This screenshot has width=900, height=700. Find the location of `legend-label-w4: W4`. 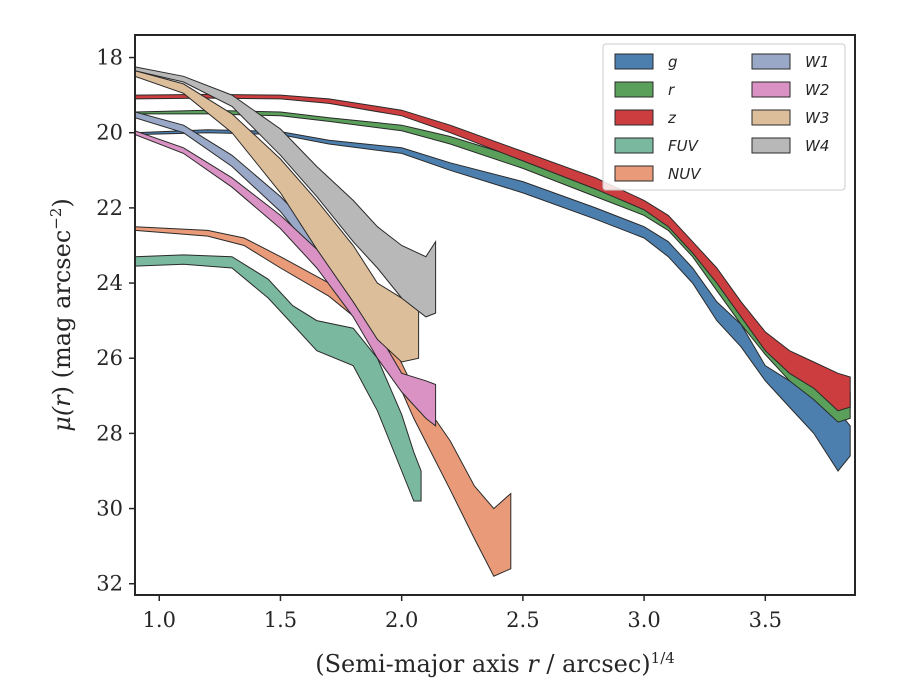

legend-label-w4: W4 is located at coordinates (817, 146).